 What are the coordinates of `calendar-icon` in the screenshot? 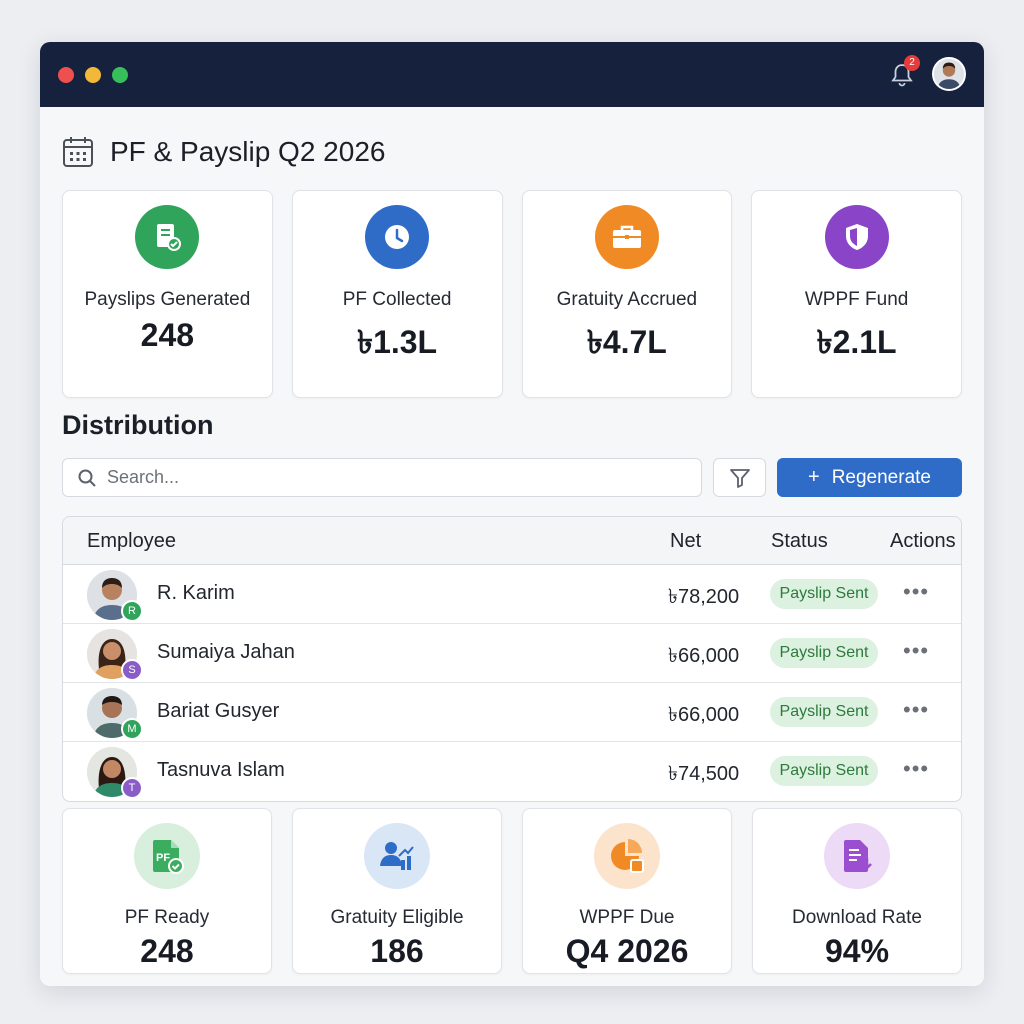 It's located at (78, 152).